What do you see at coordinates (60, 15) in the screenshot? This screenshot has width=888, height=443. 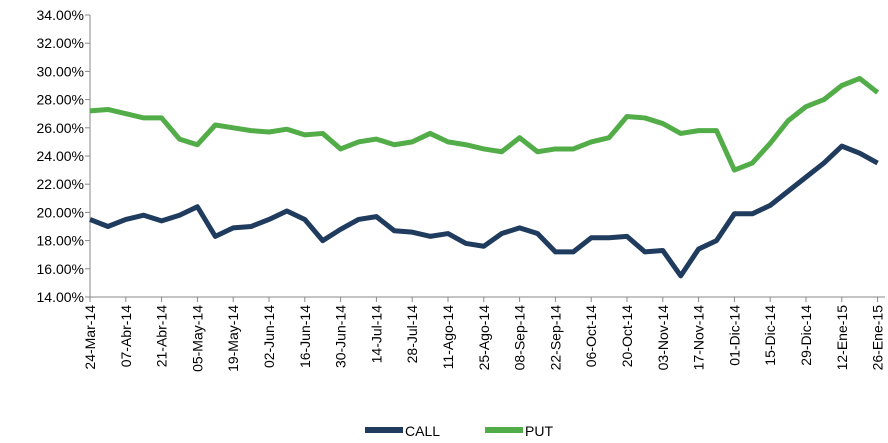 I see `y-tick-label: 34.00%` at bounding box center [60, 15].